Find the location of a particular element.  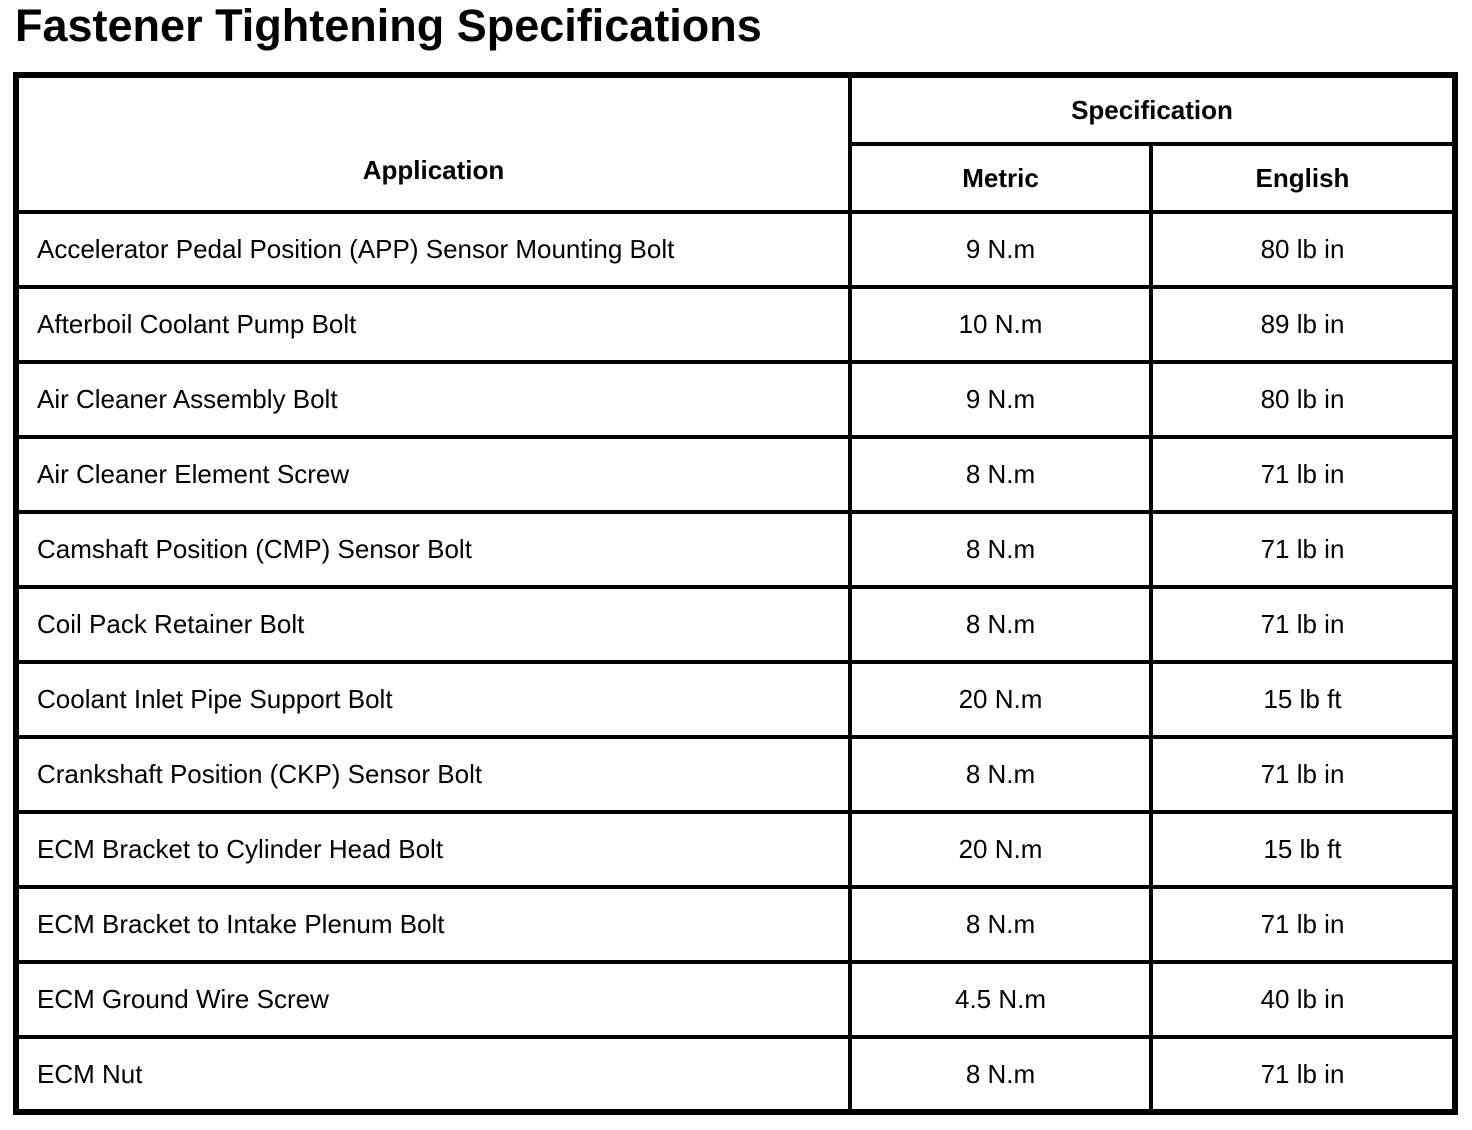

application-cell: Afterboil Coolant Pump Bolt is located at coordinates (433, 324).